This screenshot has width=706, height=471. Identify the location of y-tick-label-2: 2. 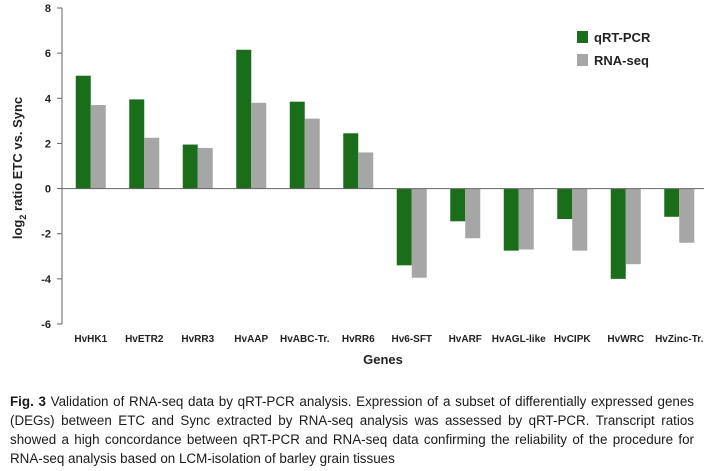
(48, 144).